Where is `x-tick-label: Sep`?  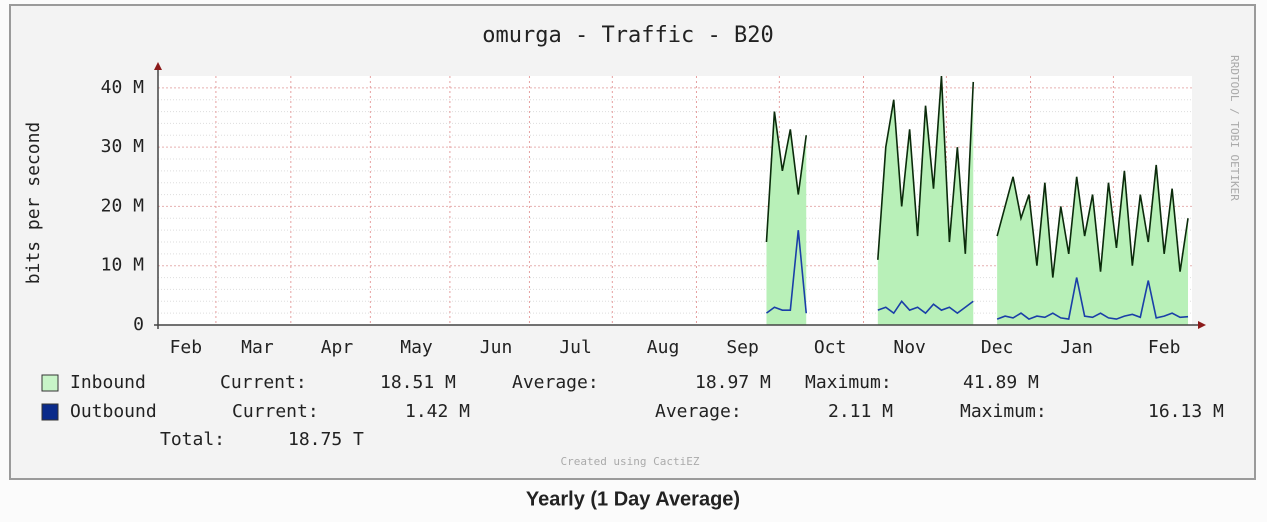 x-tick-label: Sep is located at coordinates (742, 347).